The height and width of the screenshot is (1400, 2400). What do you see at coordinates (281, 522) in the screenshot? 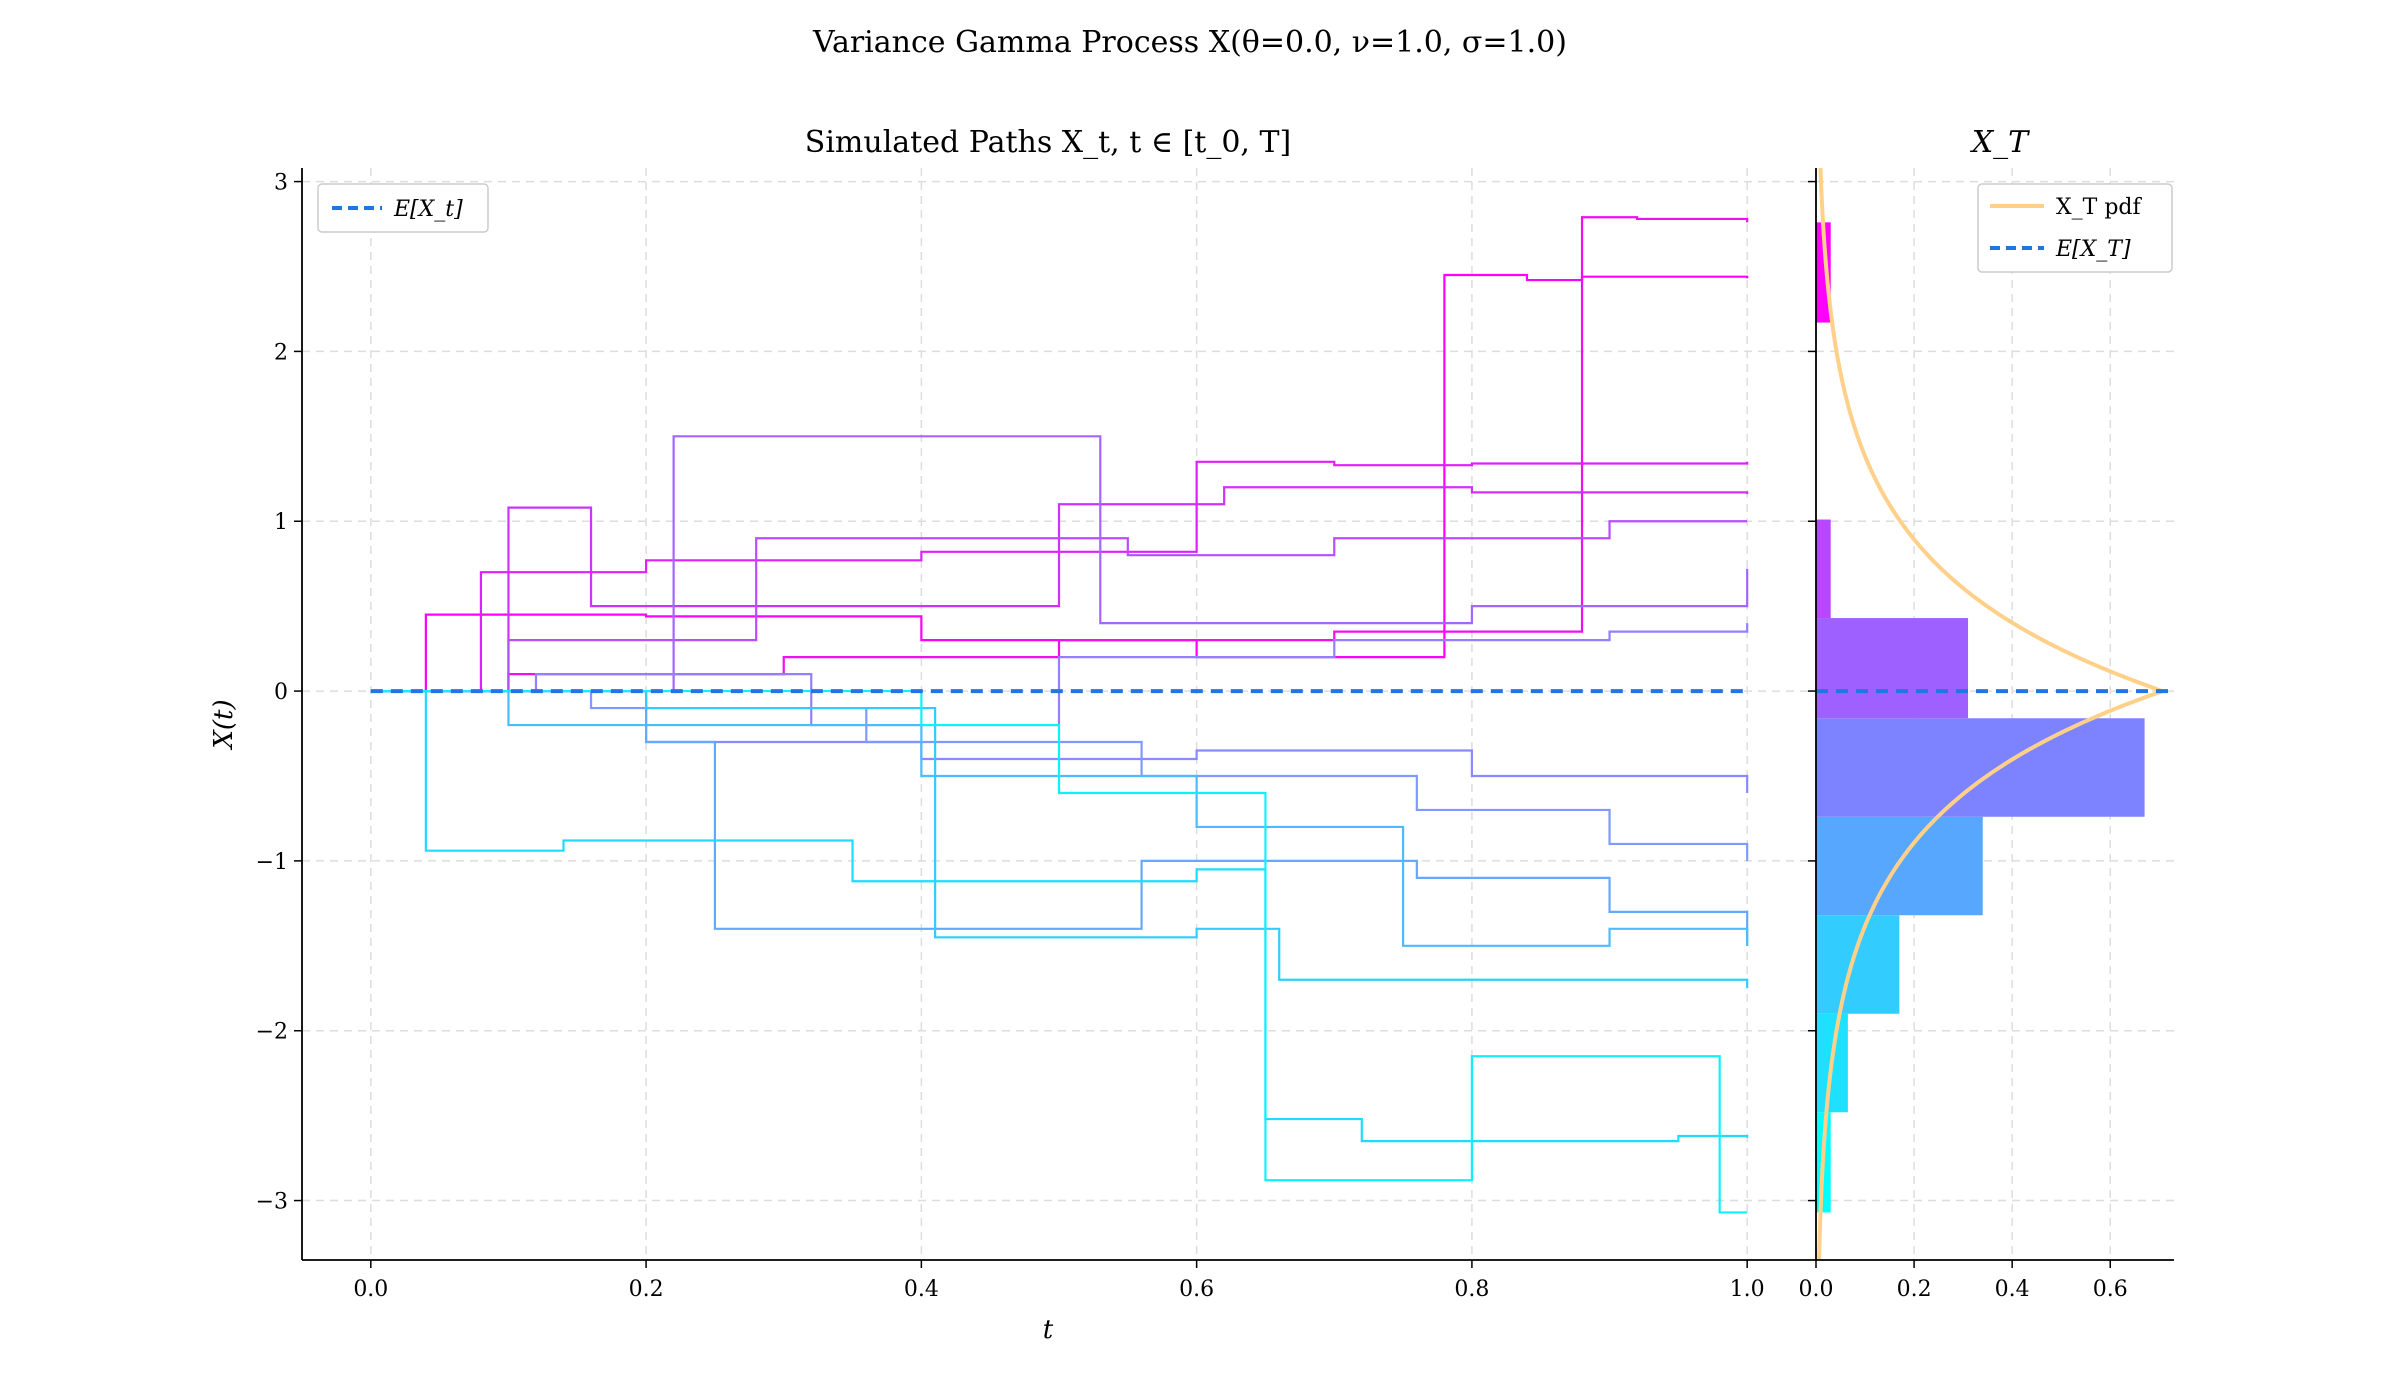
I see `main-y-tick-label: 1` at bounding box center [281, 522].